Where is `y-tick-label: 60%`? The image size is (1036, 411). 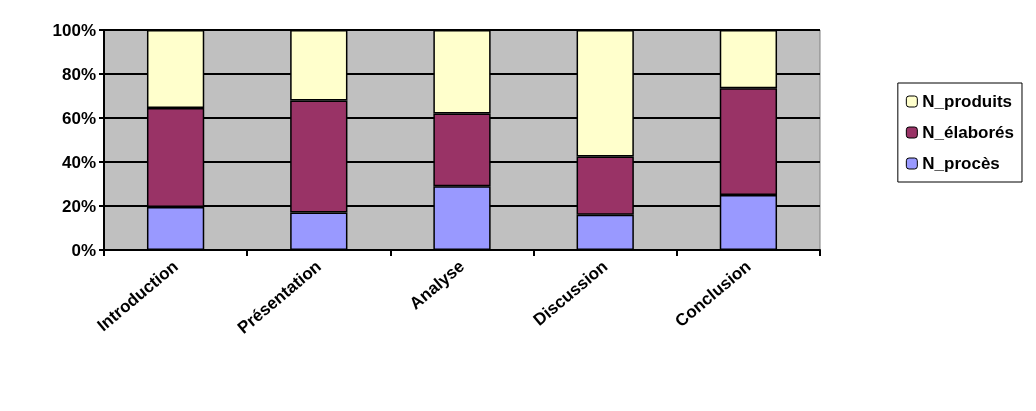
y-tick-label: 60% is located at coordinates (78, 118).